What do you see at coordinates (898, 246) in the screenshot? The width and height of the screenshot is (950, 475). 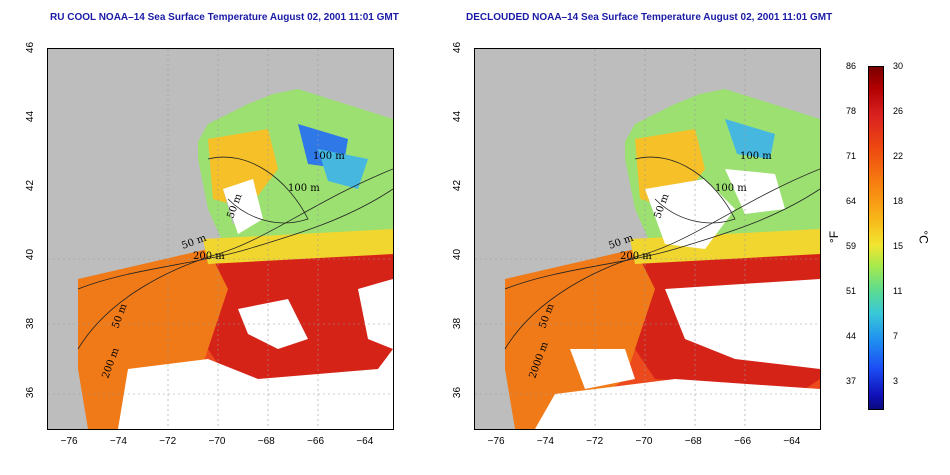 I see `colorbar-c-tick: 15` at bounding box center [898, 246].